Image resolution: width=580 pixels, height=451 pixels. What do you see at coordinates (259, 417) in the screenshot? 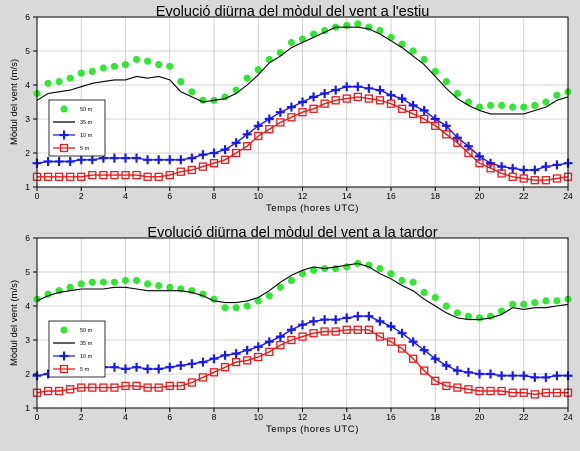
I see `x-tick-label: 10` at bounding box center [259, 417].